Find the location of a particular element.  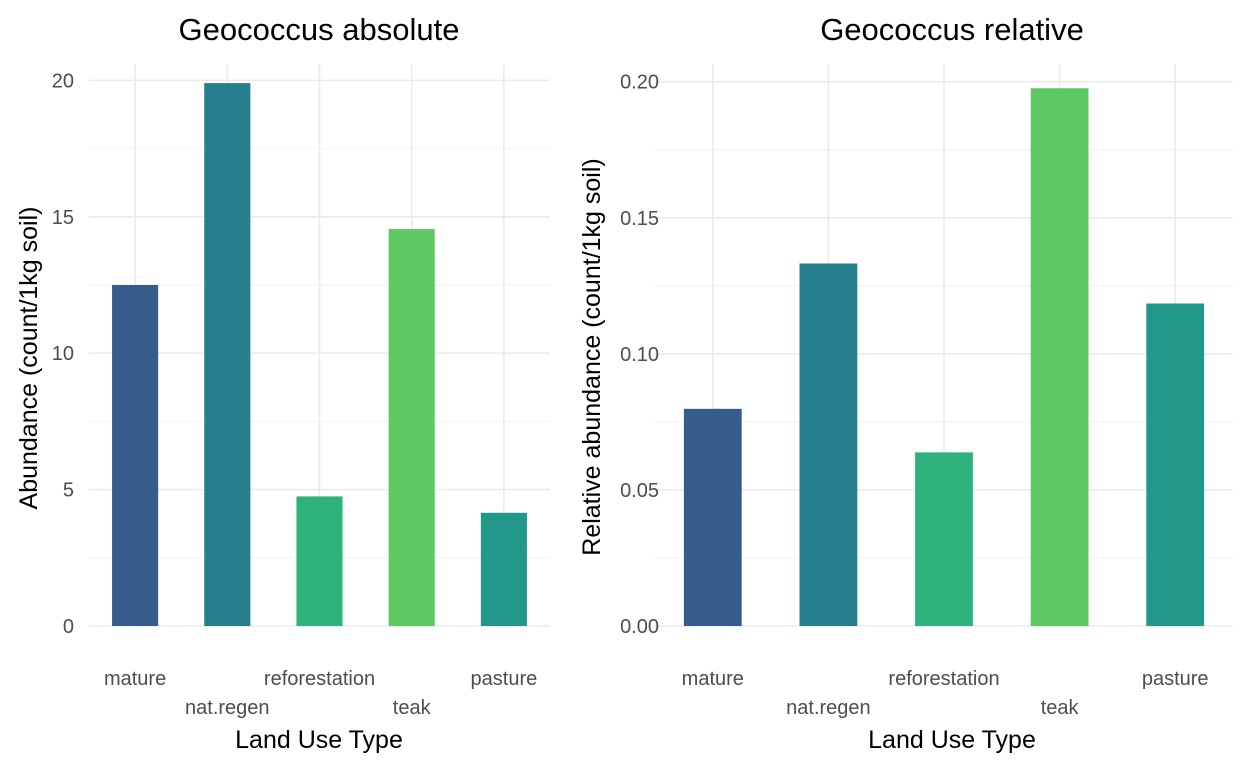

y-tick-label: 15 is located at coordinates (63, 218).